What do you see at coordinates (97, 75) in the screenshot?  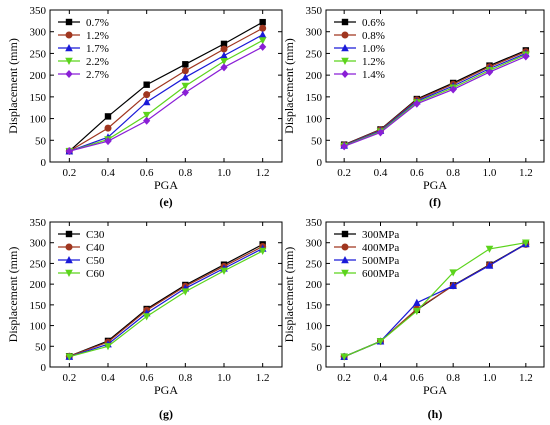 I see `legend-label: 2.7%` at bounding box center [97, 75].